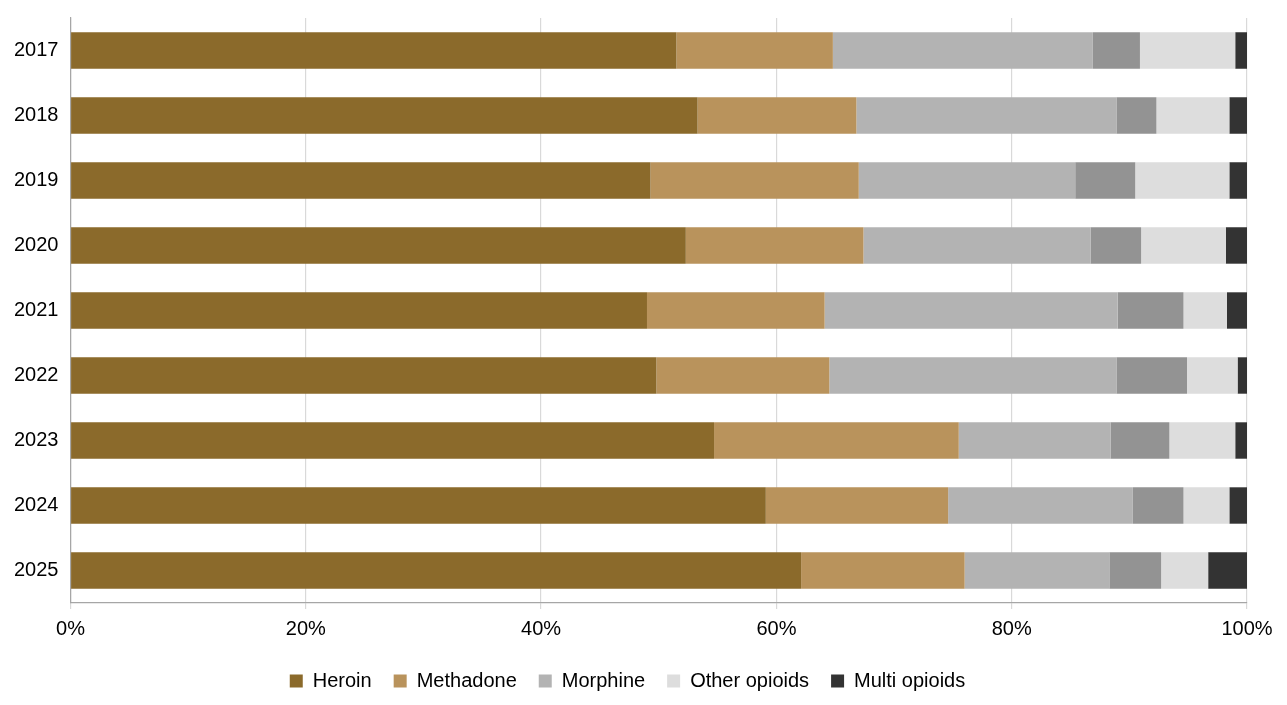 The width and height of the screenshot is (1287, 705). Describe the element at coordinates (466, 679) in the screenshot. I see `legend-label: Methadone` at that location.